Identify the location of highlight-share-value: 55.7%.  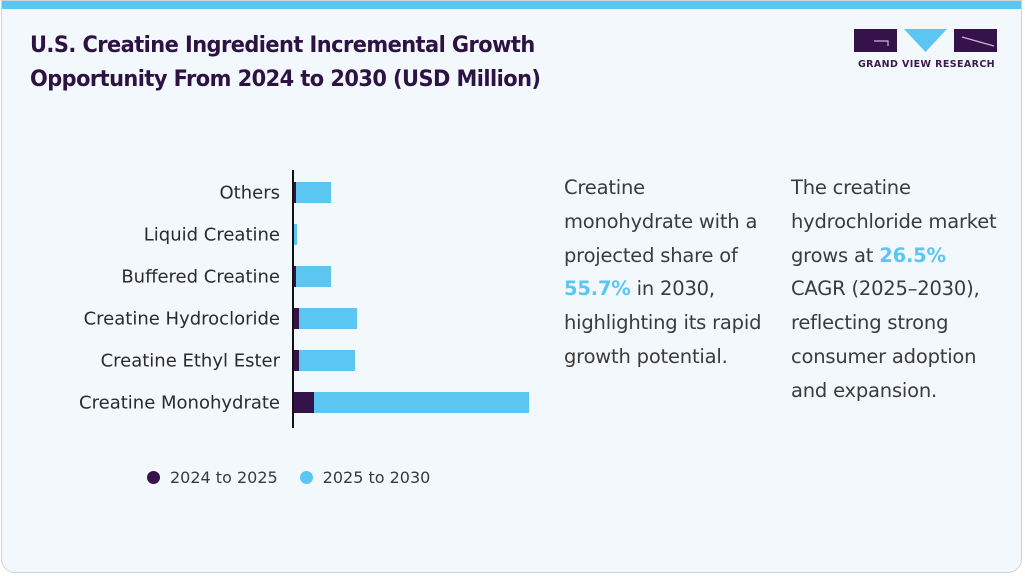
(597, 289).